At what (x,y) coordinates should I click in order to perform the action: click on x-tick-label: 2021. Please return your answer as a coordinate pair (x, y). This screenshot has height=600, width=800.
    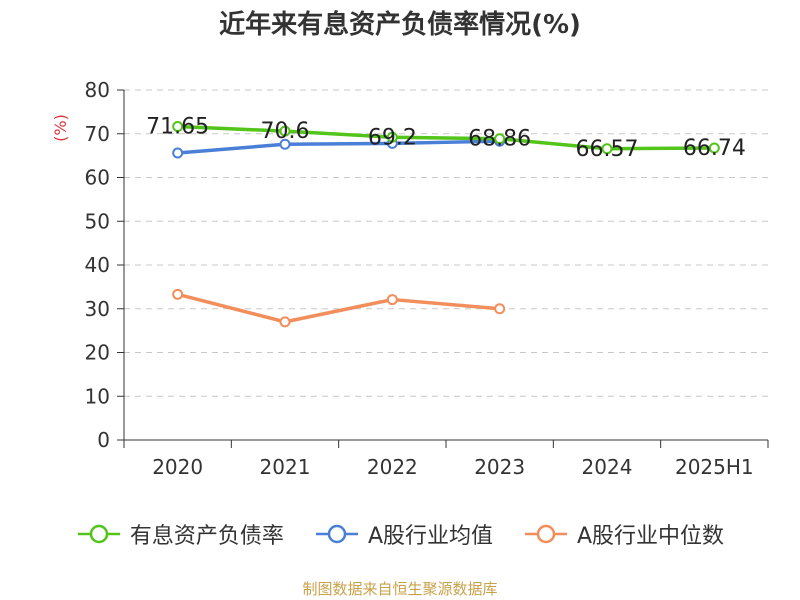
    Looking at the image, I should click on (285, 467).